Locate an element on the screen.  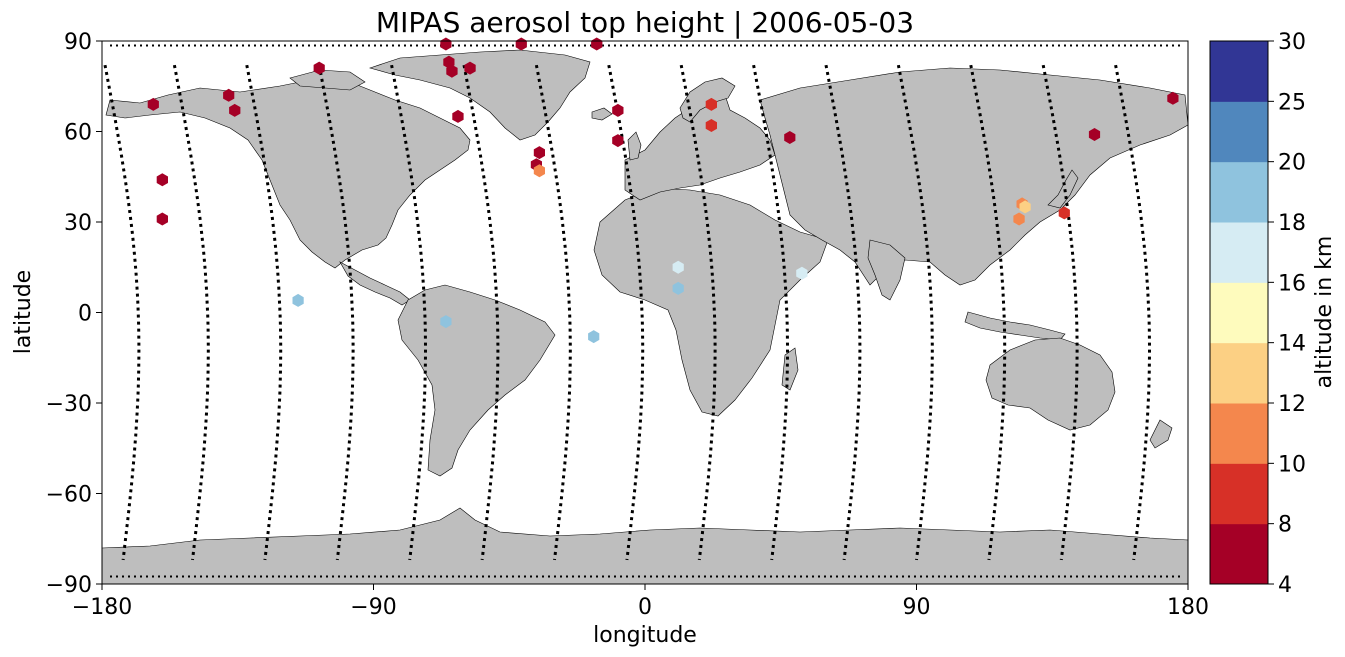
y-tick-label: −30 is located at coordinates (69, 404).